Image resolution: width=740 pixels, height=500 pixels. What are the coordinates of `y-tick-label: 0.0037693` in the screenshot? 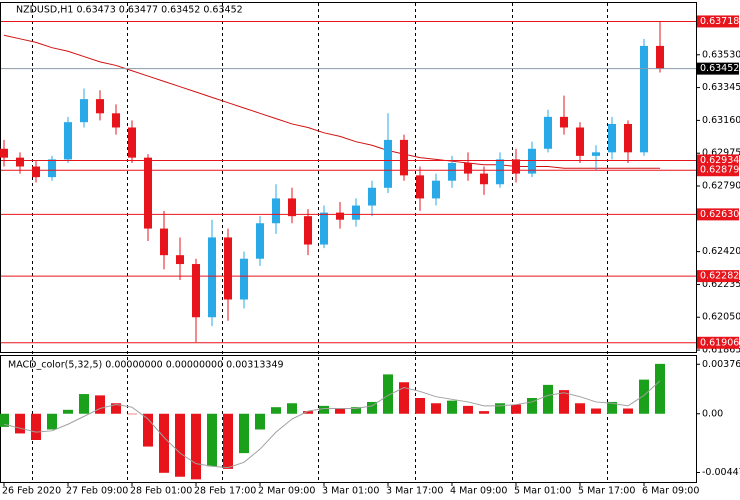 It's located at (721, 364).